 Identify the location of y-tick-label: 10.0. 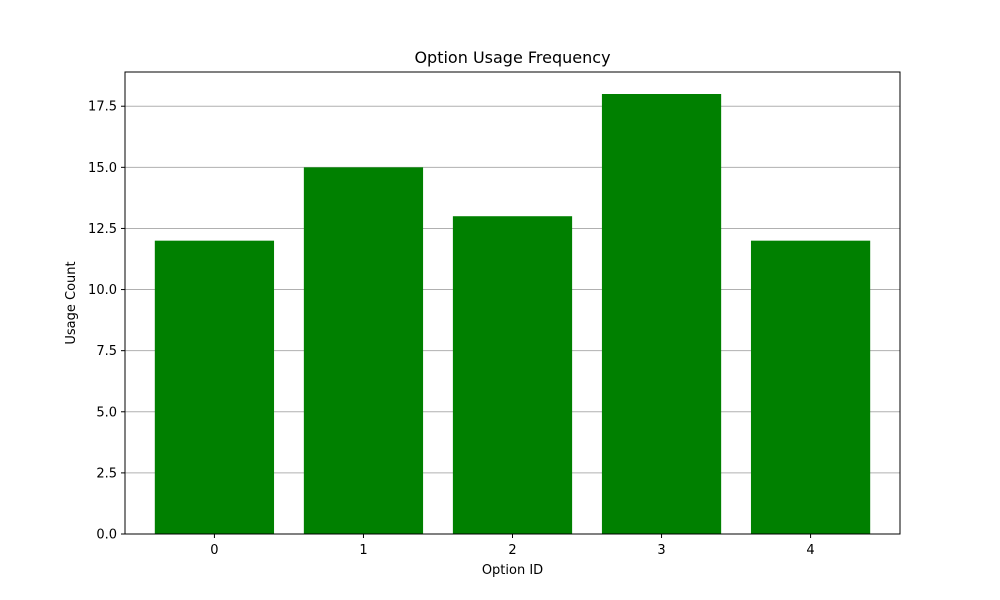
(102, 290).